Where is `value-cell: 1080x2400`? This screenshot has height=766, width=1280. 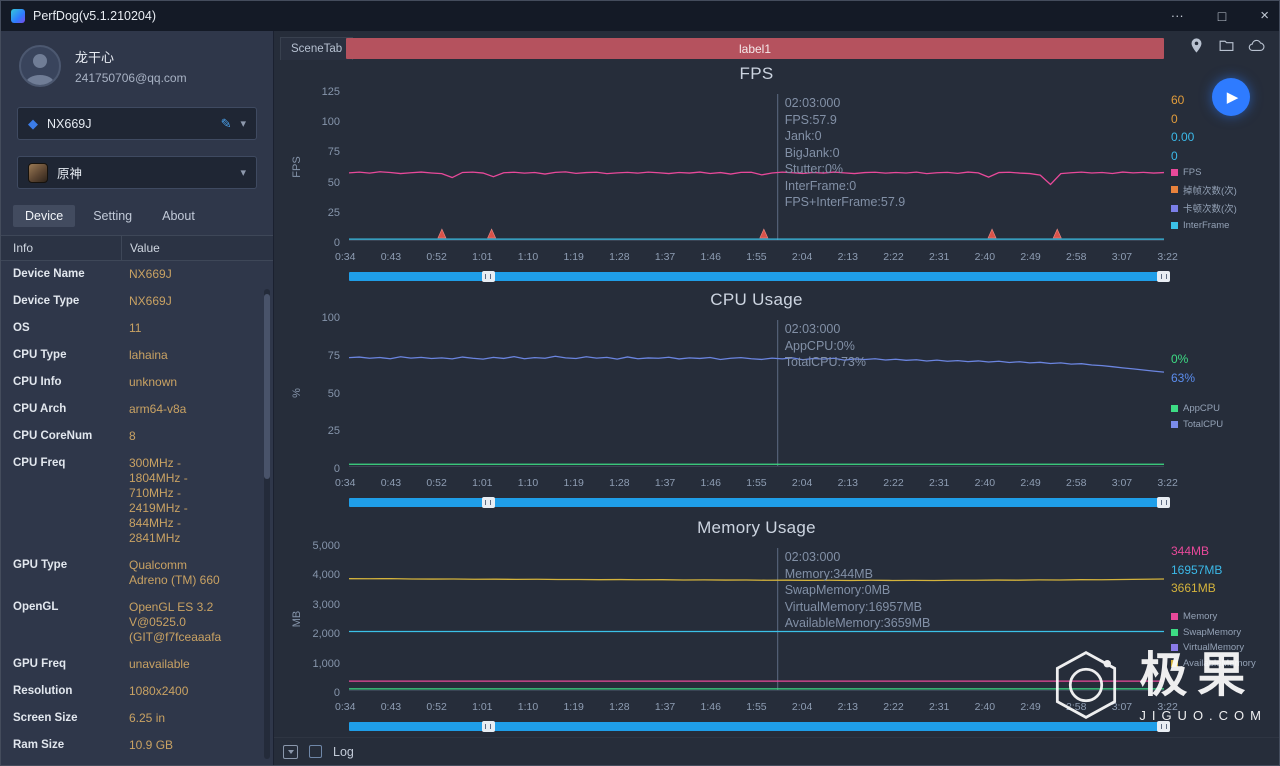
value-cell: 1080x2400 is located at coordinates (159, 691).